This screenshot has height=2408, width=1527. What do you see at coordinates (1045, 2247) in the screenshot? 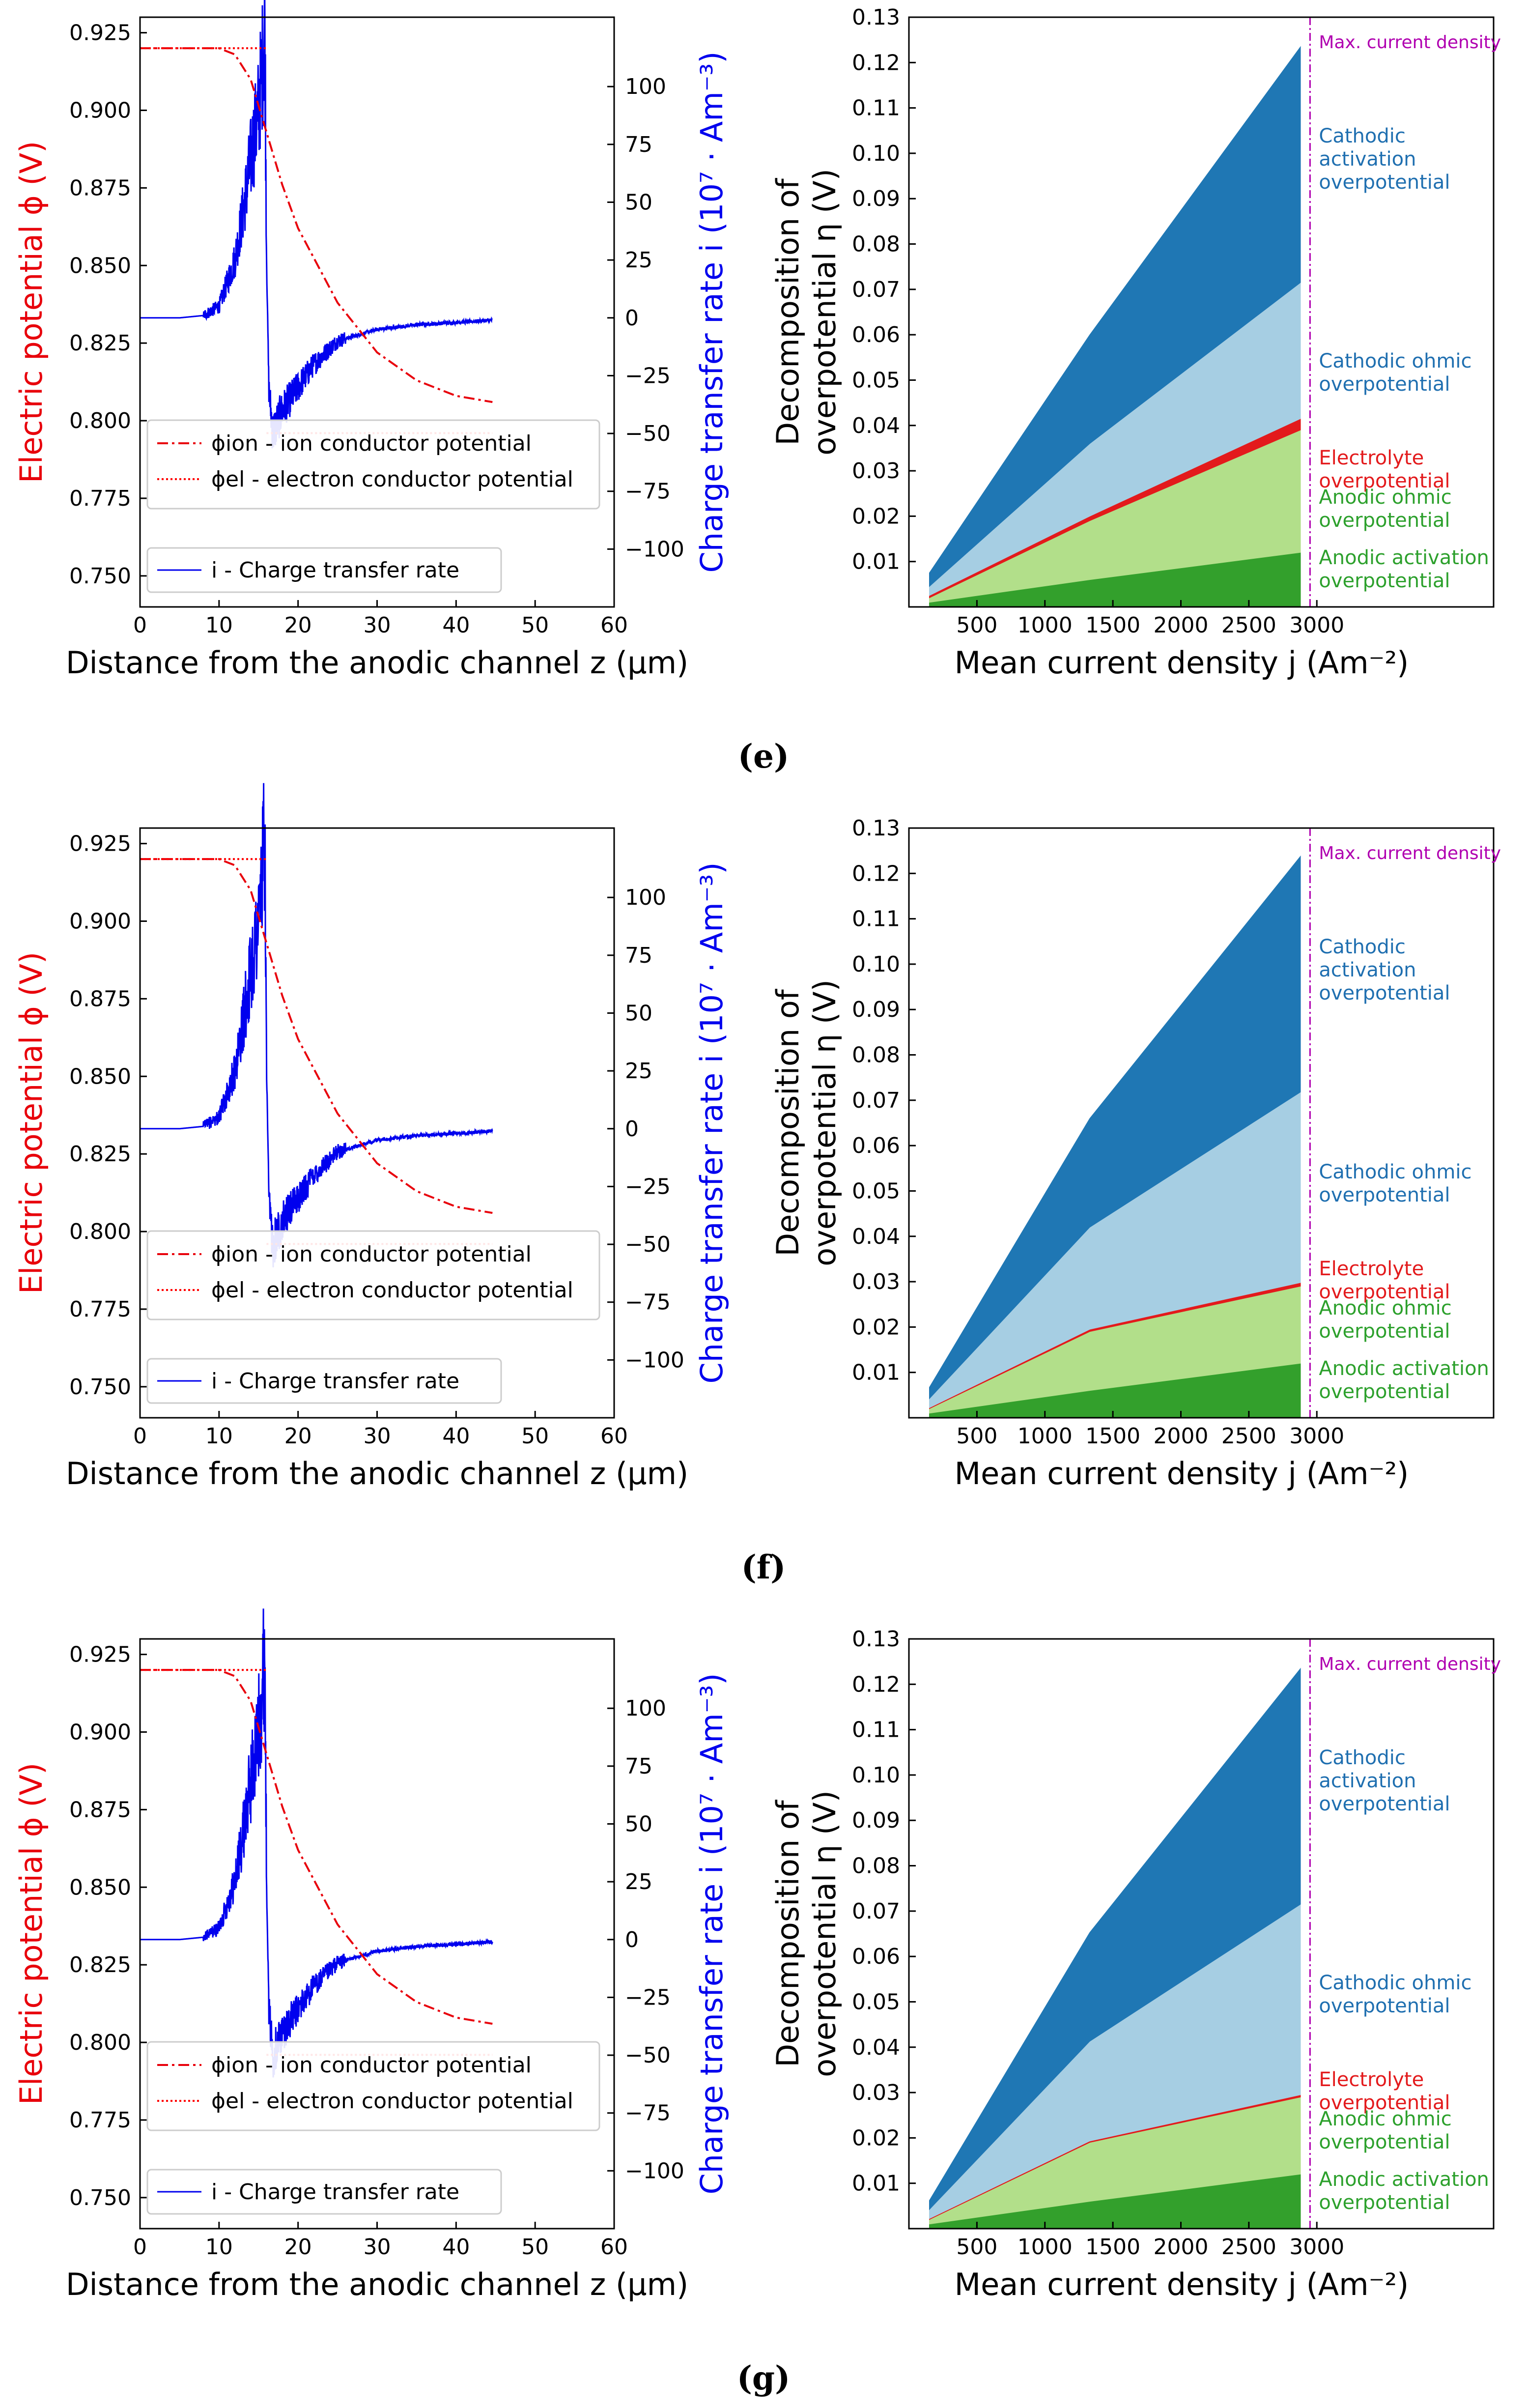
I see `x-tick-label: 1000` at bounding box center [1045, 2247].